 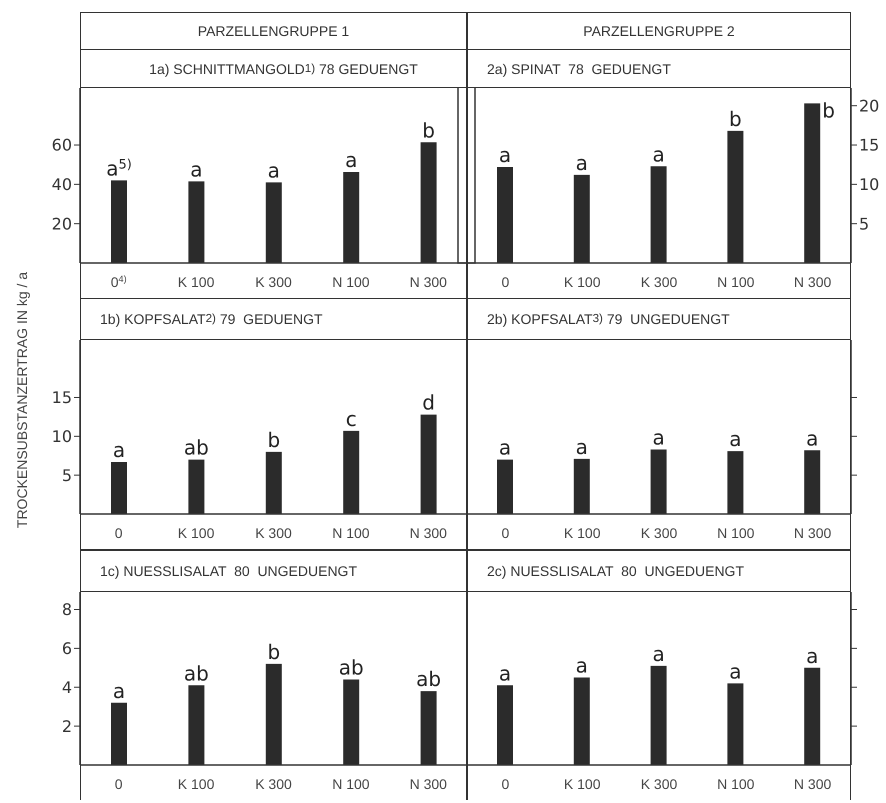 I want to click on y-tick-label: 2, so click(x=67, y=726).